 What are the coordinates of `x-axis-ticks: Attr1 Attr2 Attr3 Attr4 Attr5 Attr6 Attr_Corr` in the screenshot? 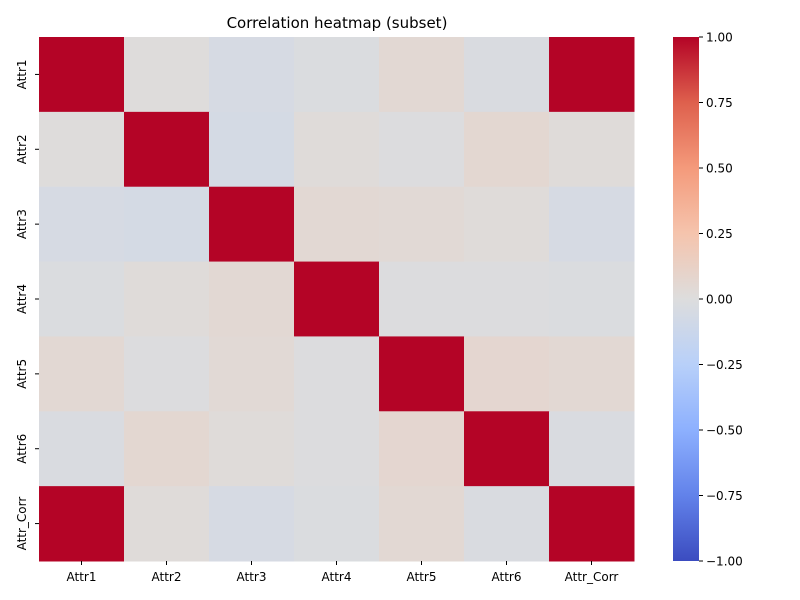 It's located at (343, 572).